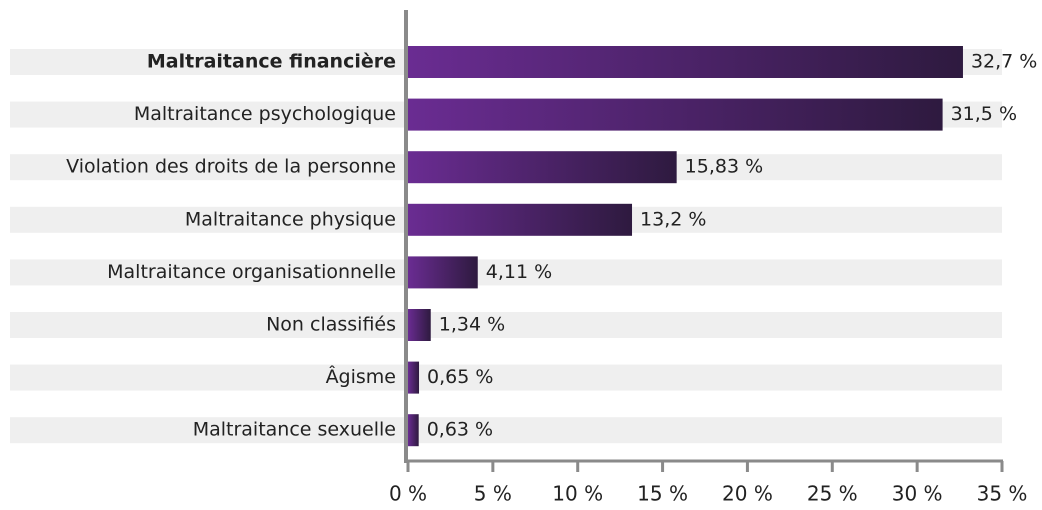 This screenshot has width=1042, height=510. Describe the element at coordinates (917, 494) in the screenshot. I see `x-tick-label: 30 %` at that location.